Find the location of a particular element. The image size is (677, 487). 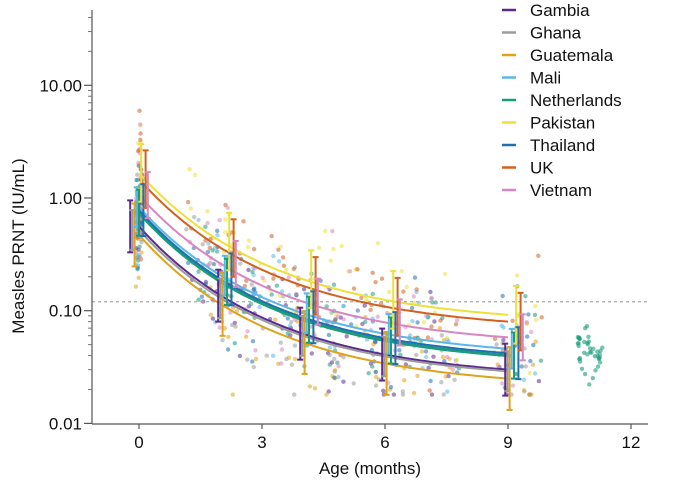

legend-label: Netherlands is located at coordinates (576, 100).